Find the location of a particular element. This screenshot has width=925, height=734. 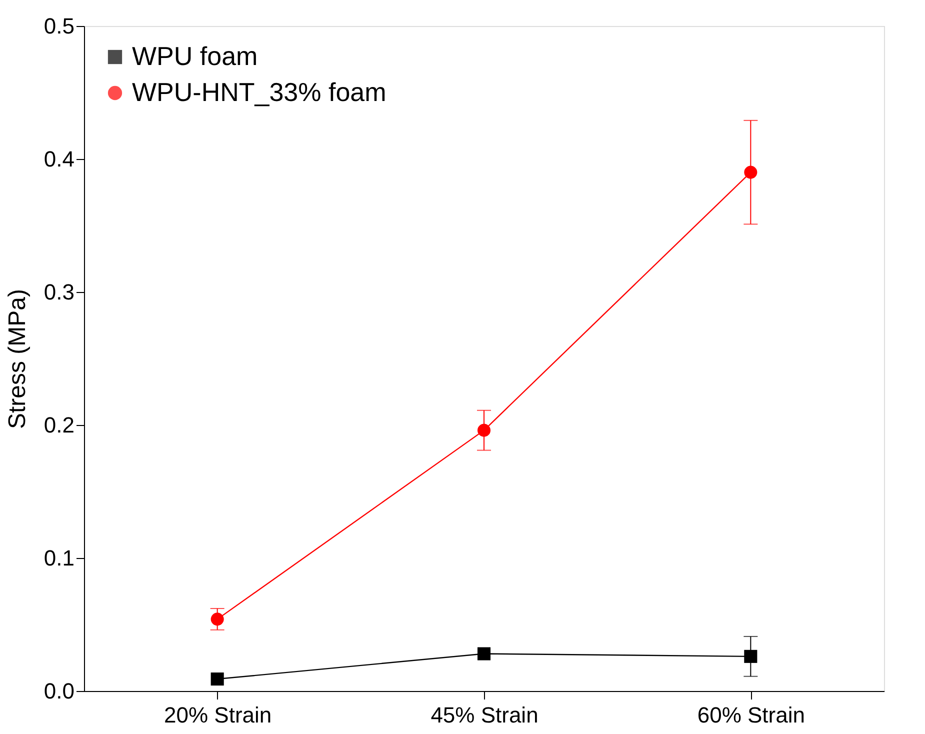

y-tick-label: 0.5 is located at coordinates (59, 26).